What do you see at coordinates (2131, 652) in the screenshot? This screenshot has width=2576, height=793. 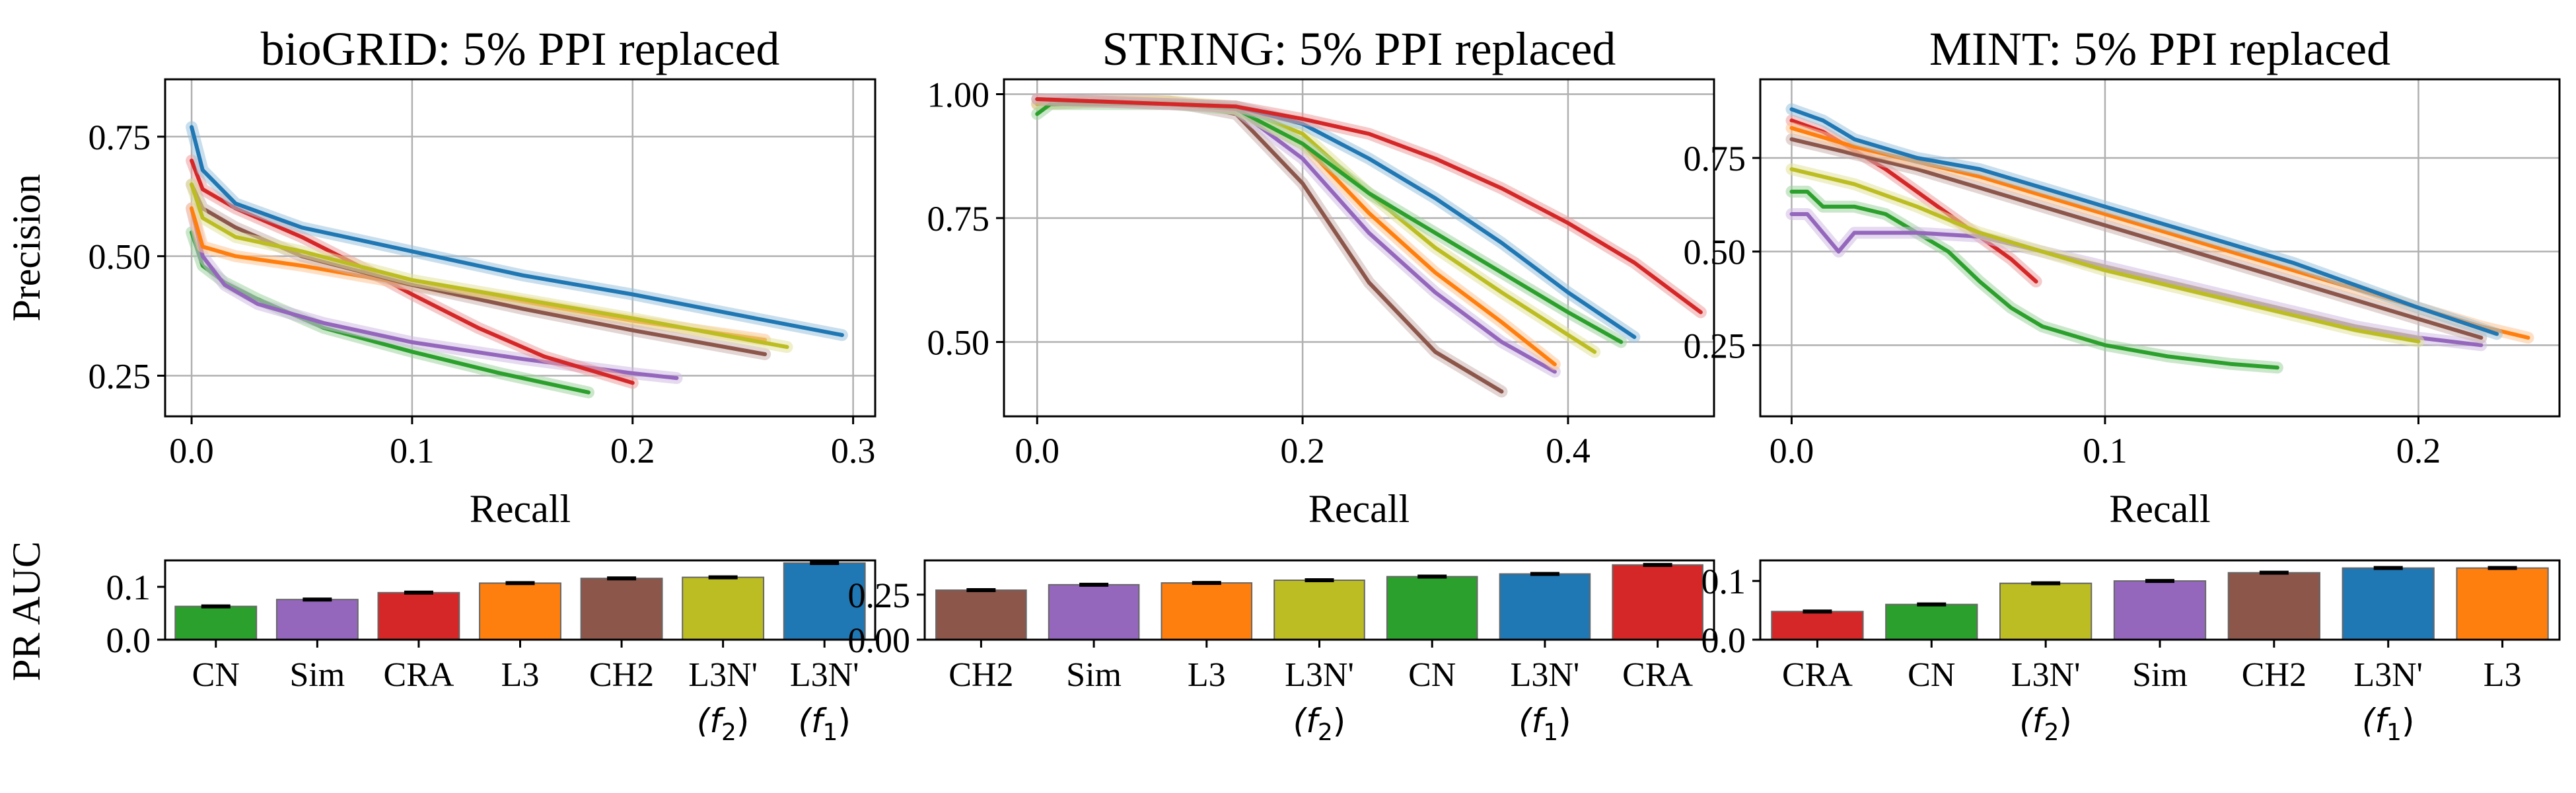 I see `mint-pr-auc-bar-panel: 0.0 0.1 CRA CN L3N' (f2) Sim CH2 L3N' (f1) L3` at bounding box center [2131, 652].